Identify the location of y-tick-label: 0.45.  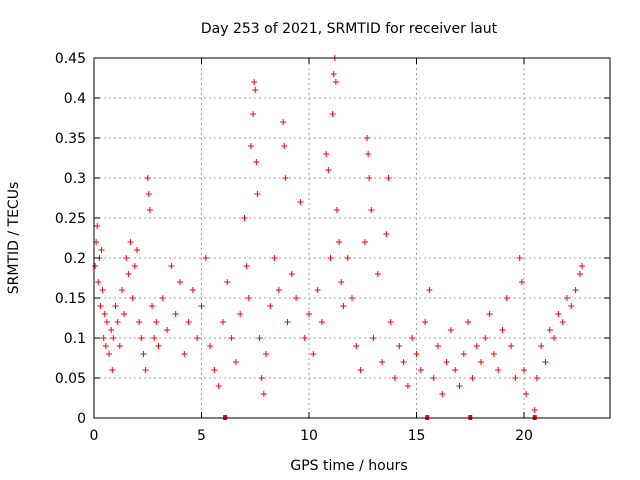
(70, 59).